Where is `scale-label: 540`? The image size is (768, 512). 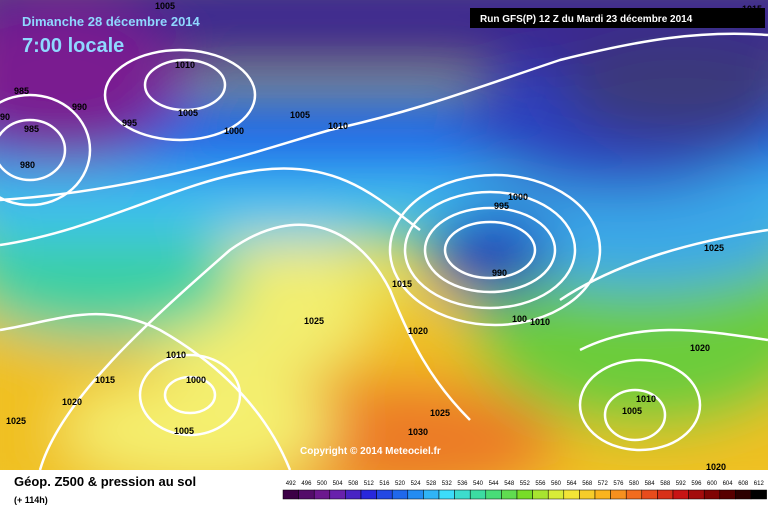
scale-label: 540 is located at coordinates (478, 484).